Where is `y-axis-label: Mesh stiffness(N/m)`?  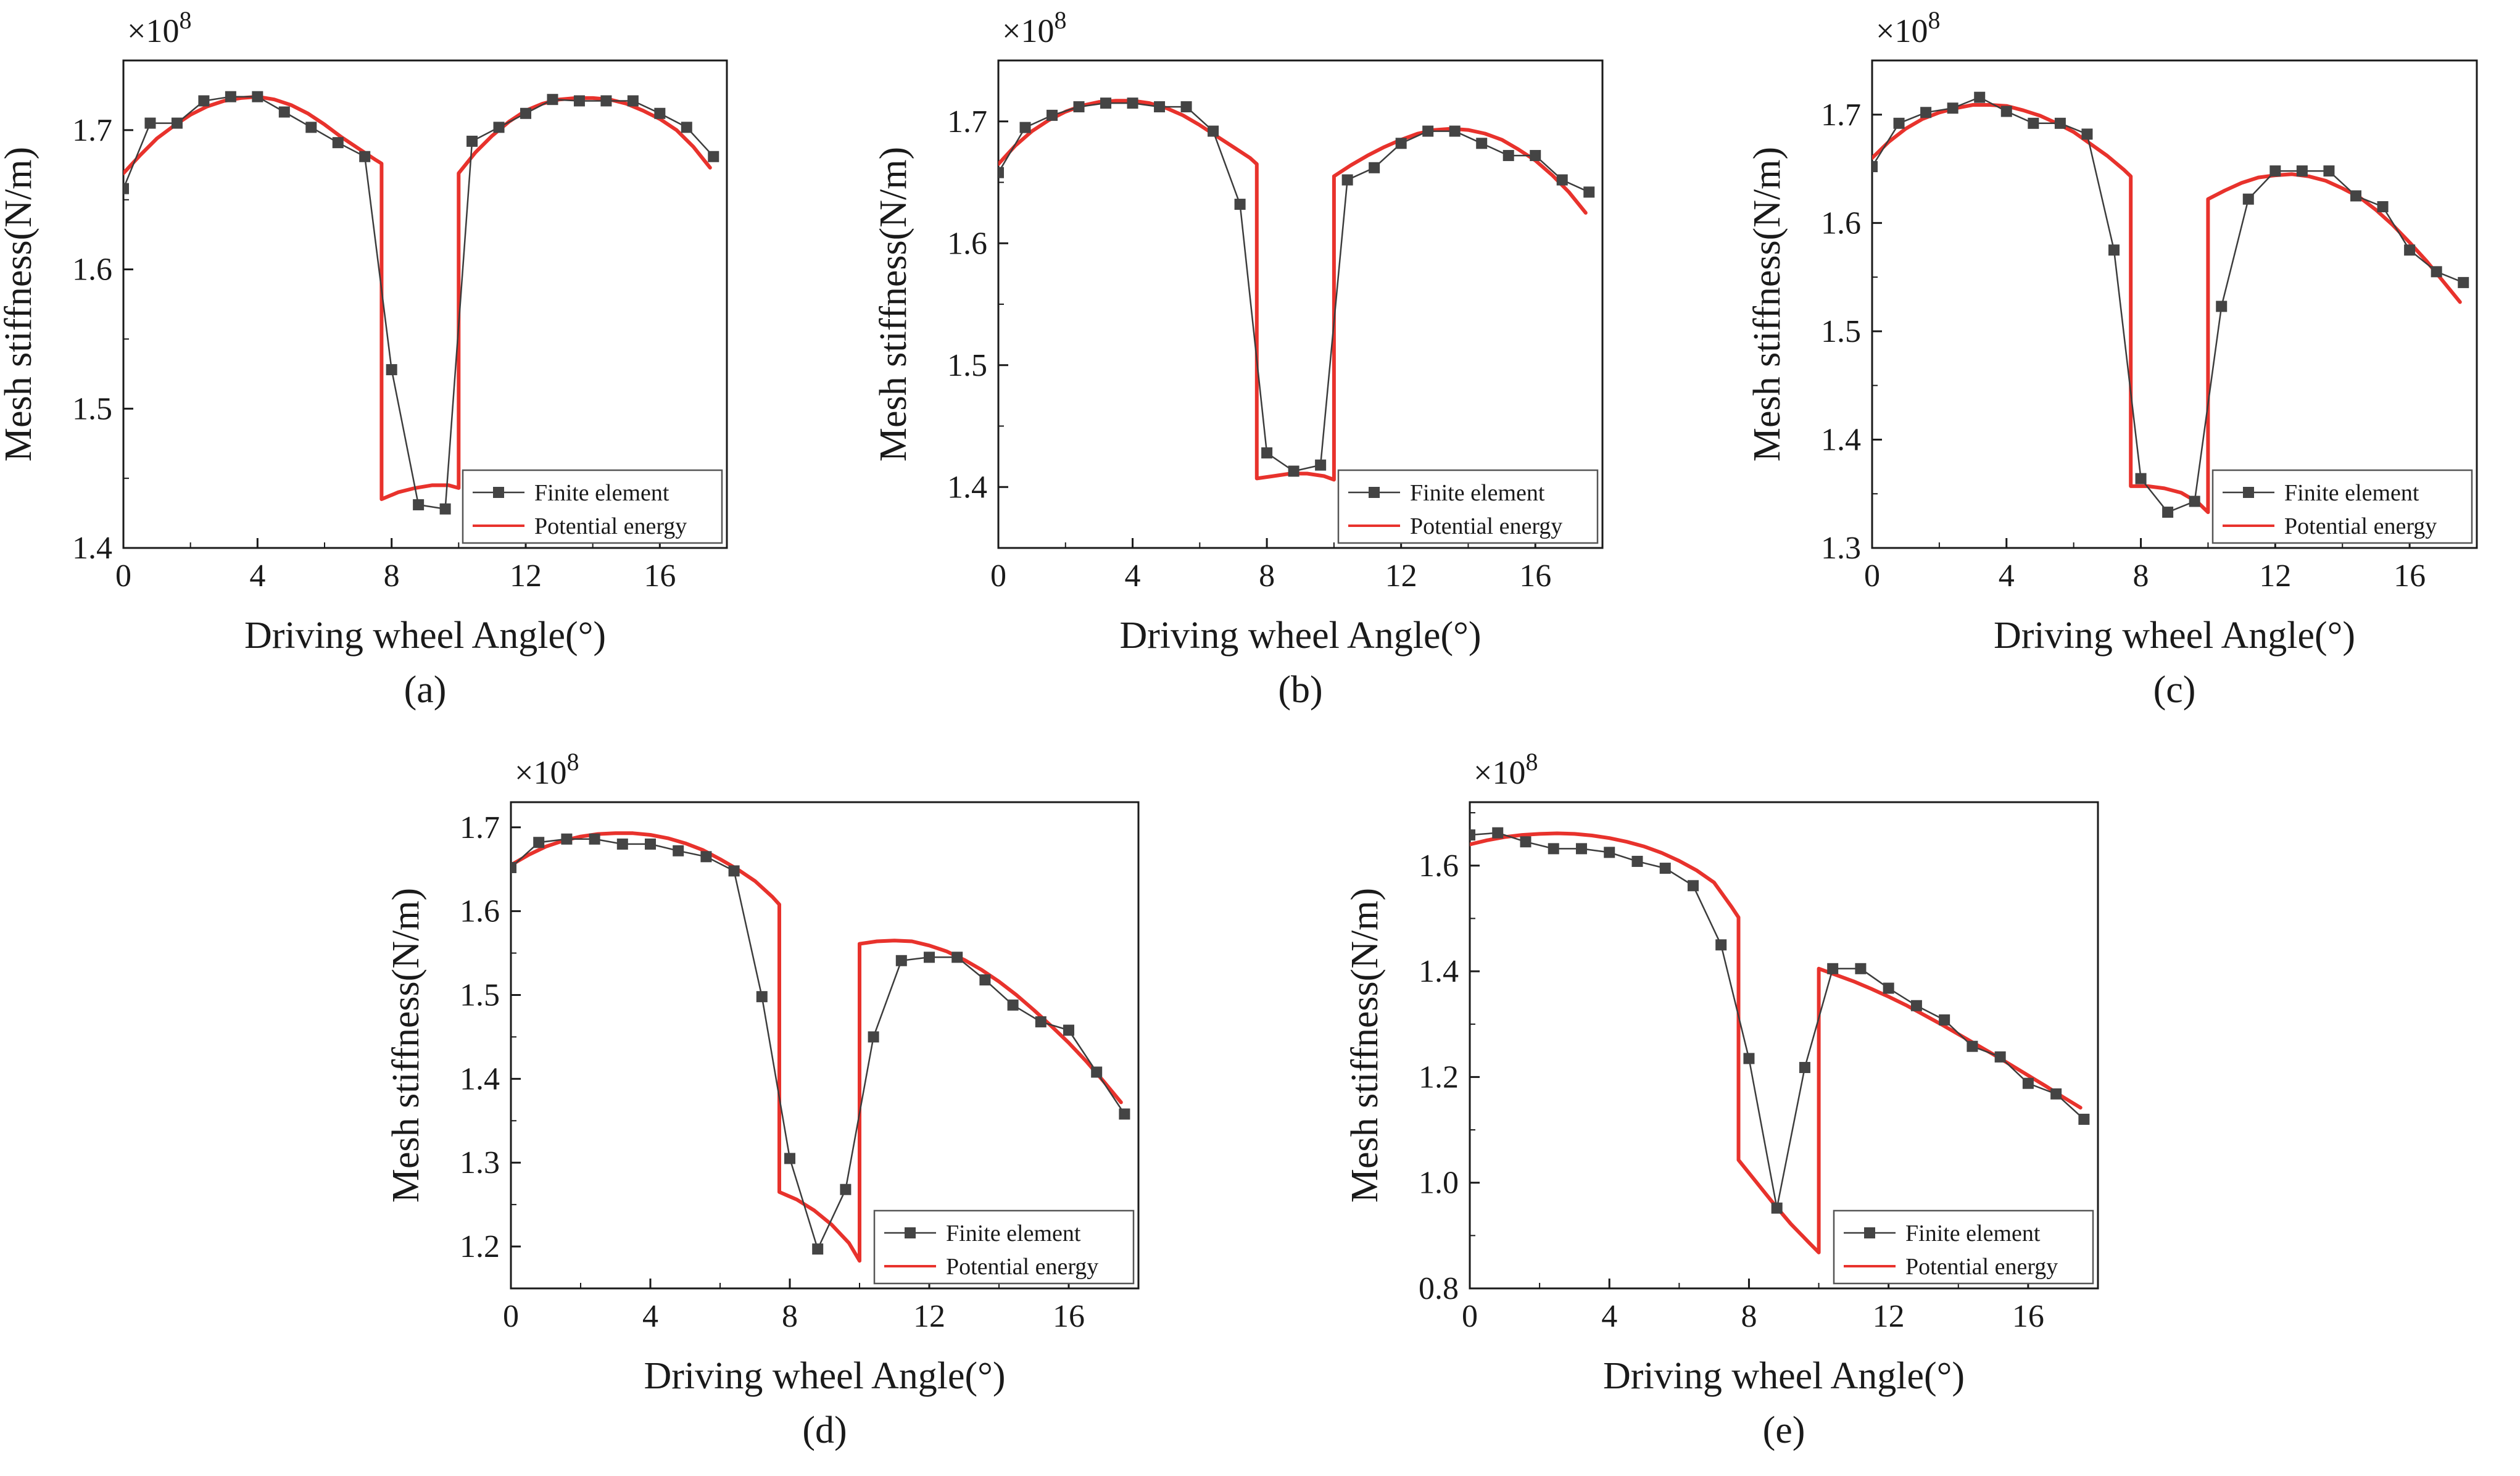
y-axis-label: Mesh stiffness(N/m) is located at coordinates (1767, 304).